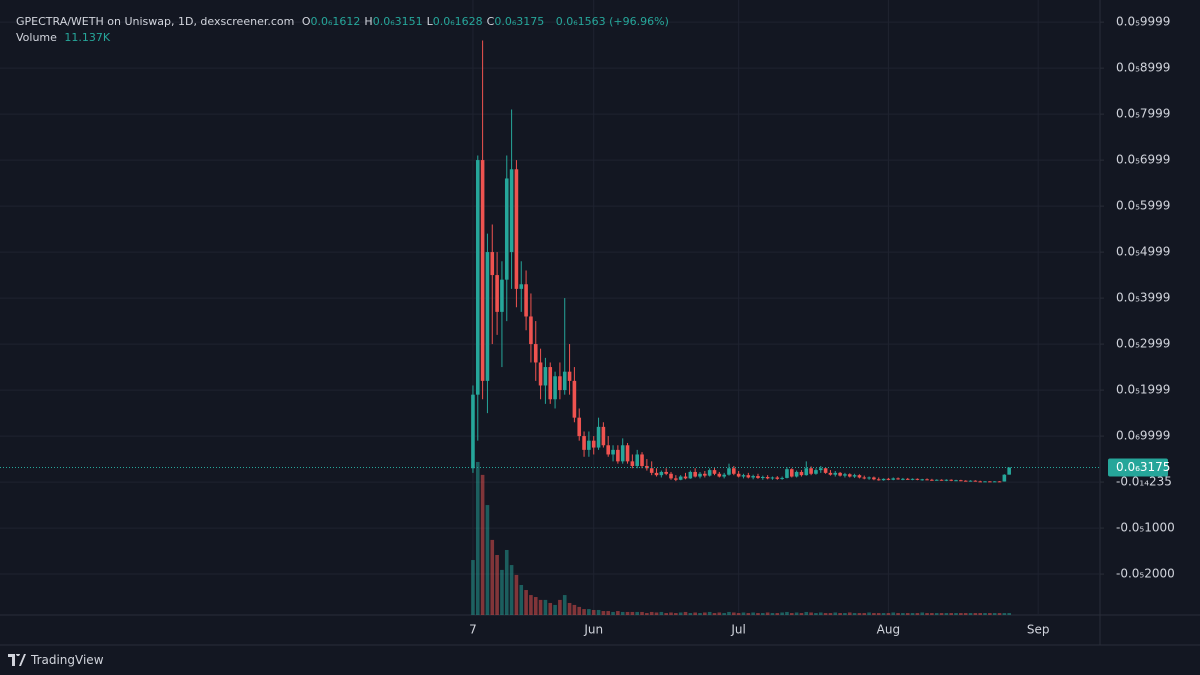 This screenshot has height=675, width=1200. What do you see at coordinates (519, 21) in the screenshot?
I see `ohlc-value: 0.0₆3175` at bounding box center [519, 21].